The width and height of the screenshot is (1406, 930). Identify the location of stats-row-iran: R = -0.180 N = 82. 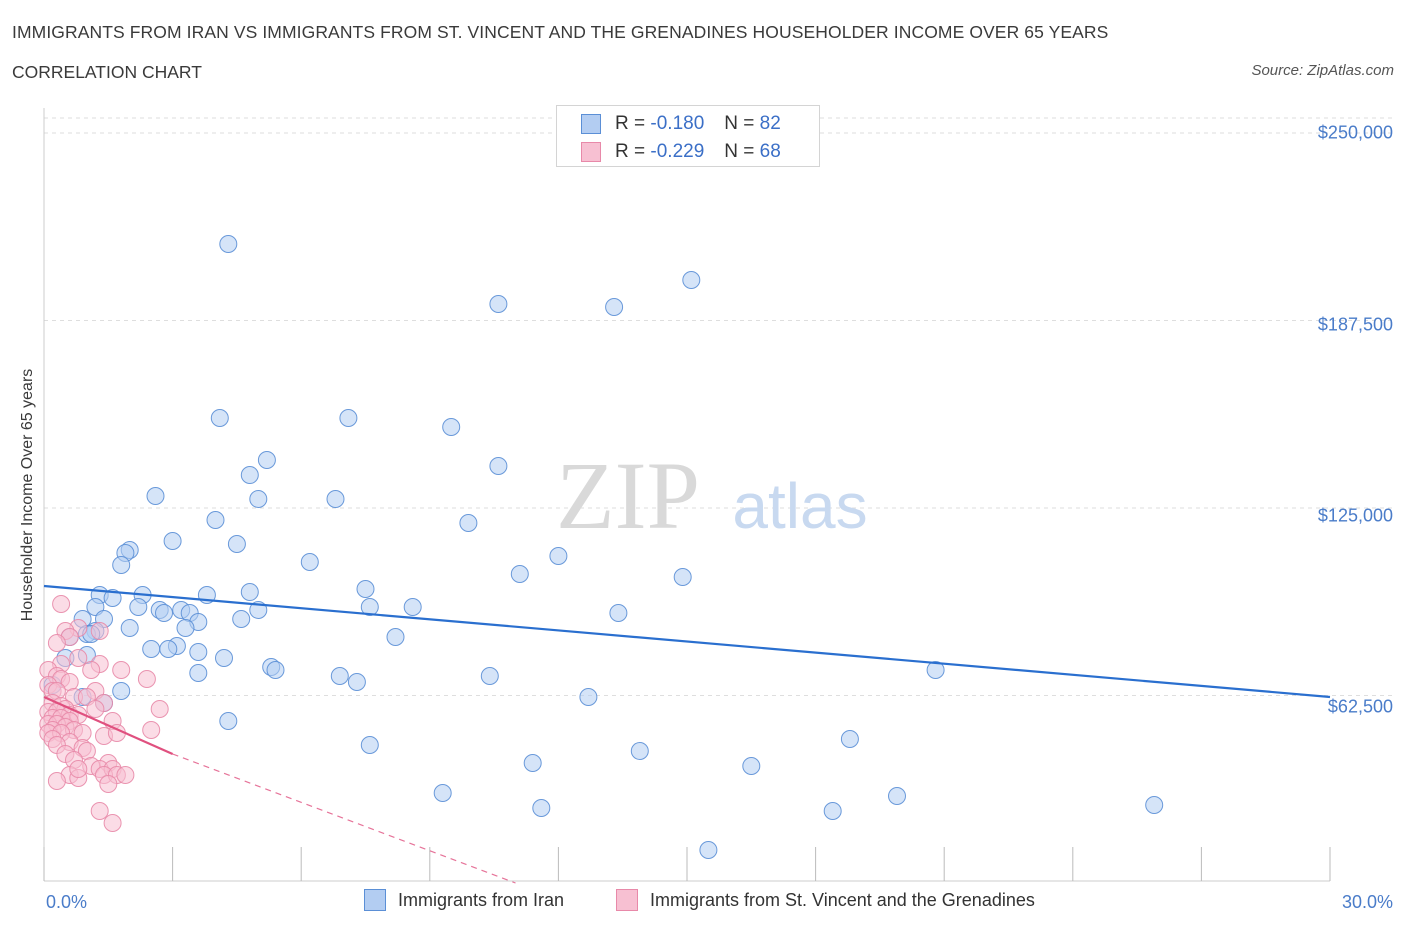
(669, 124).